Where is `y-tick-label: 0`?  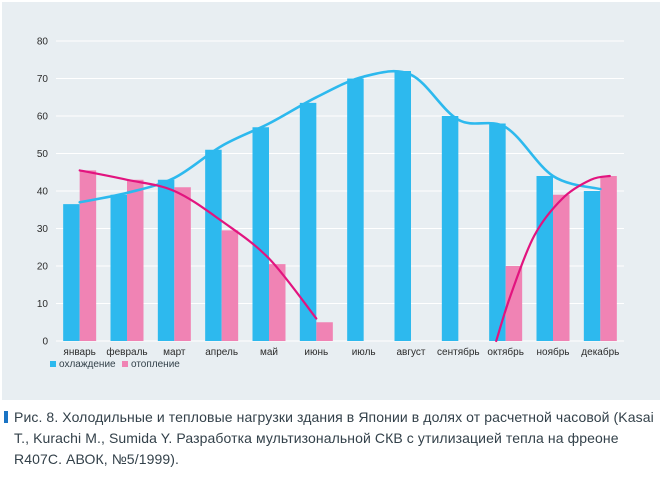 y-tick-label: 0 is located at coordinates (45, 342).